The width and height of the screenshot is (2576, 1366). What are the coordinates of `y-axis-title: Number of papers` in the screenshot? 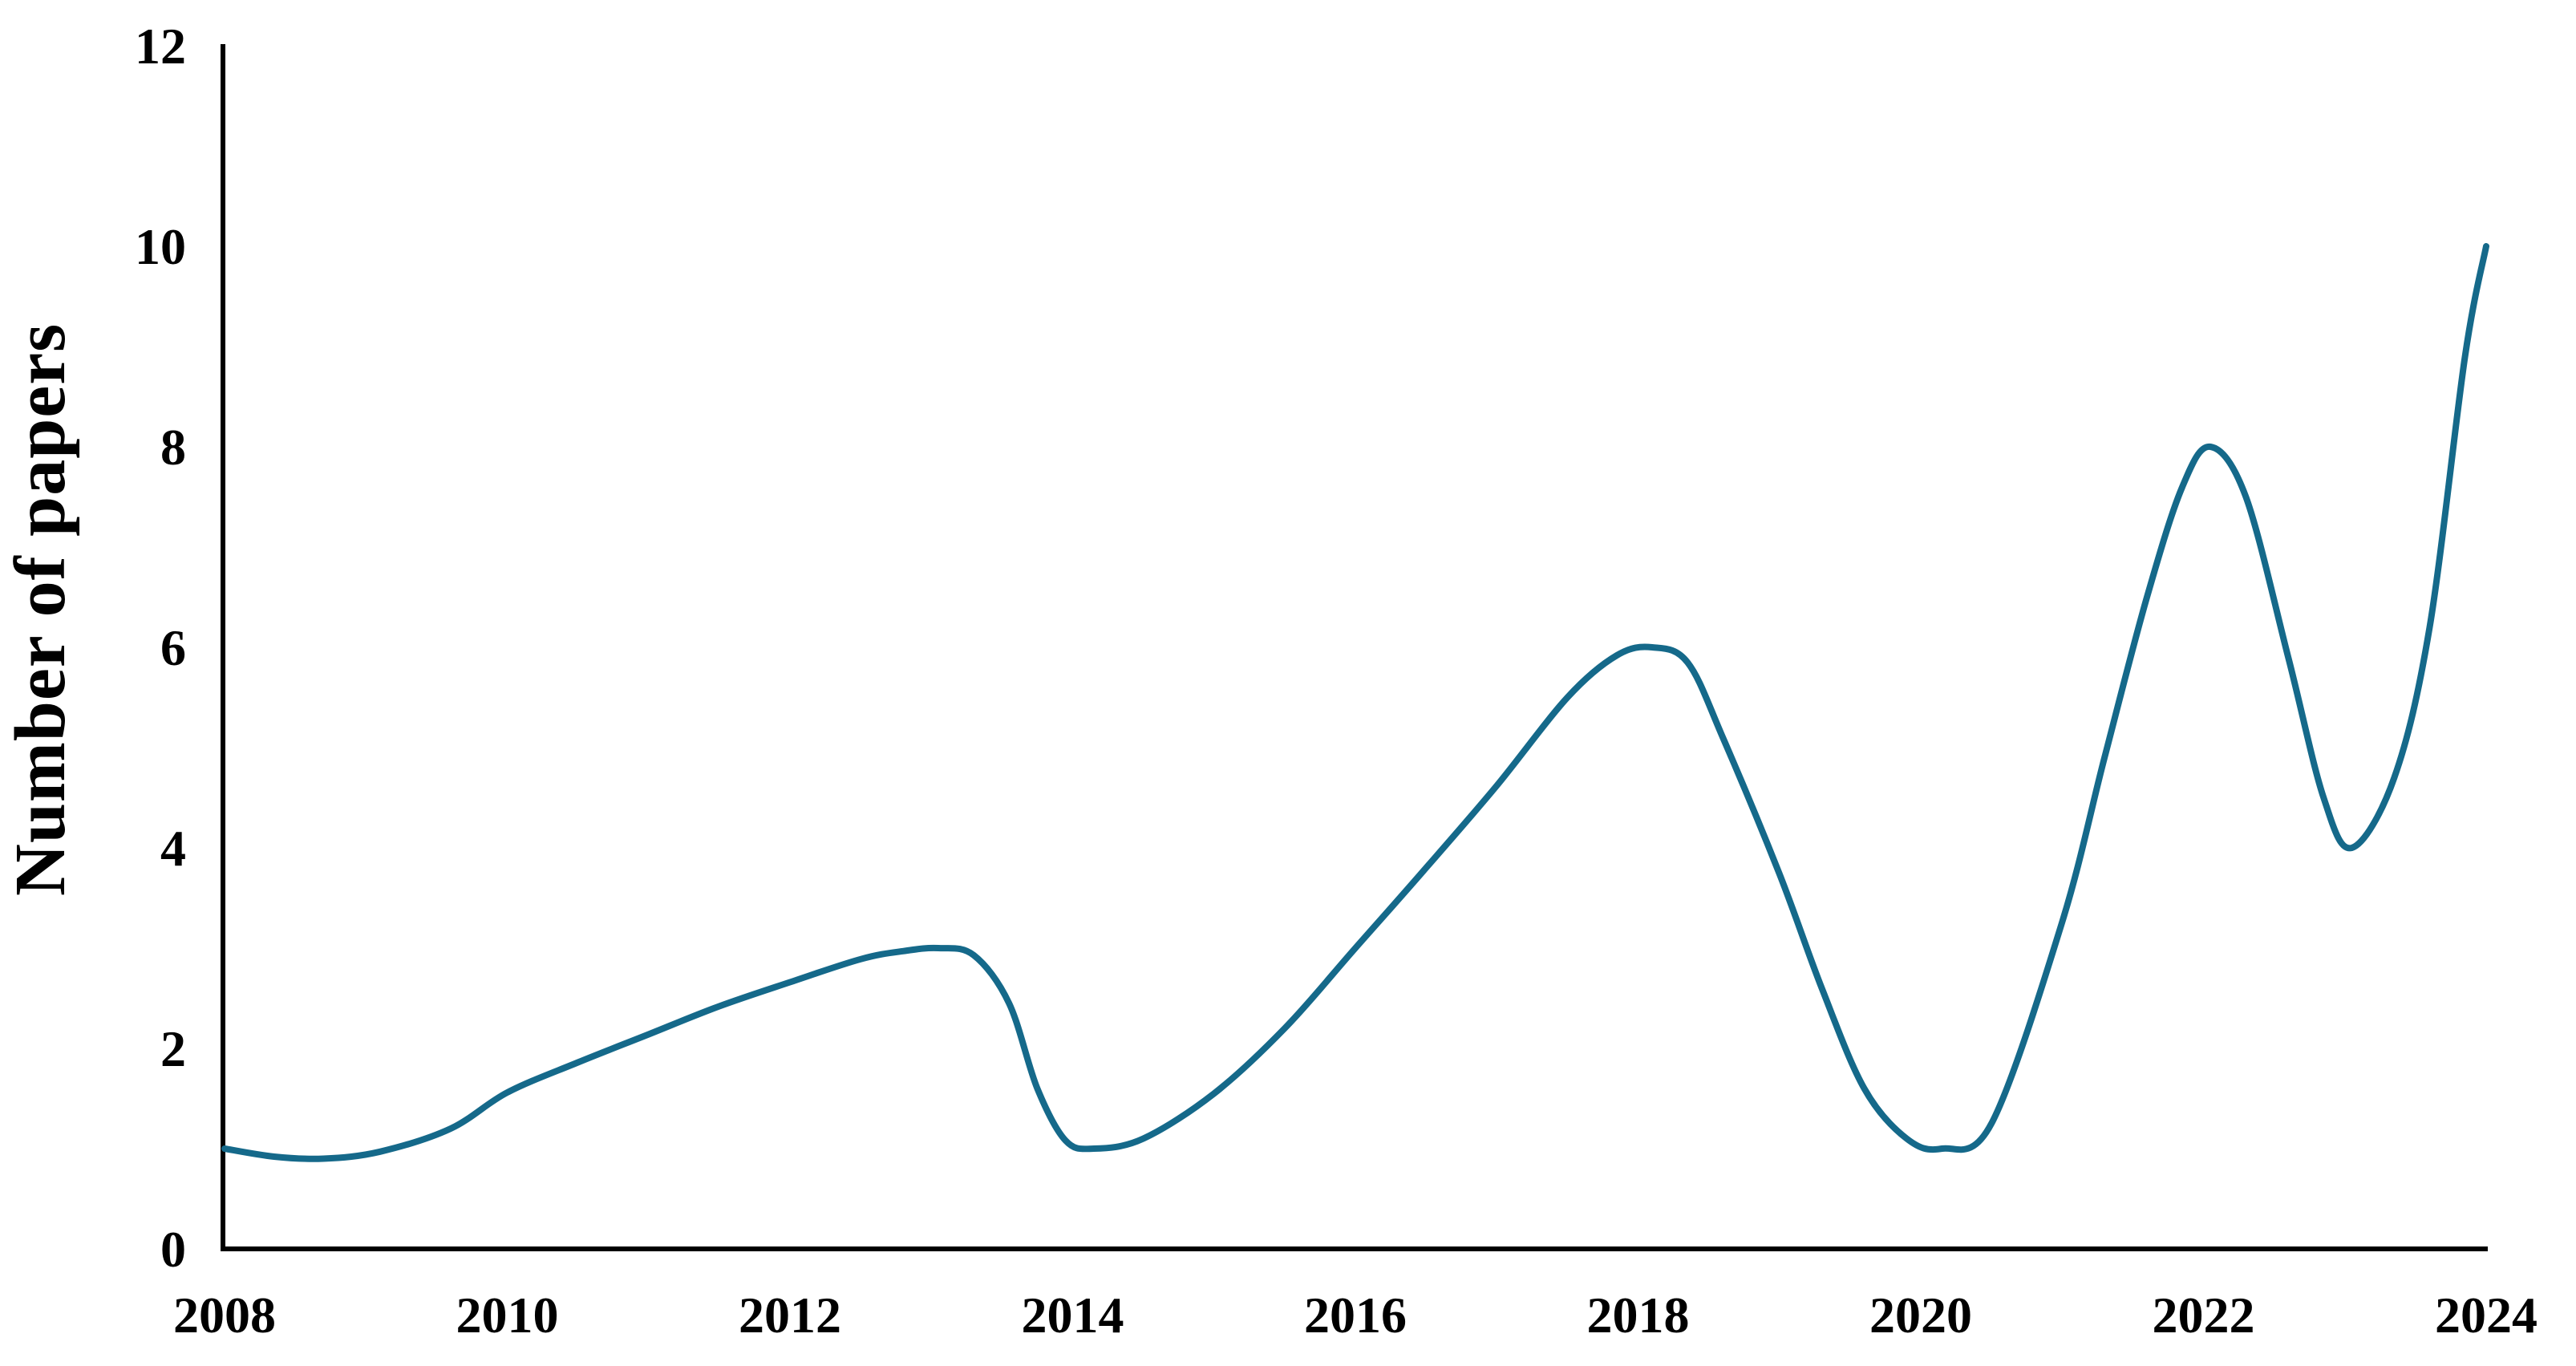 It's located at (40, 609).